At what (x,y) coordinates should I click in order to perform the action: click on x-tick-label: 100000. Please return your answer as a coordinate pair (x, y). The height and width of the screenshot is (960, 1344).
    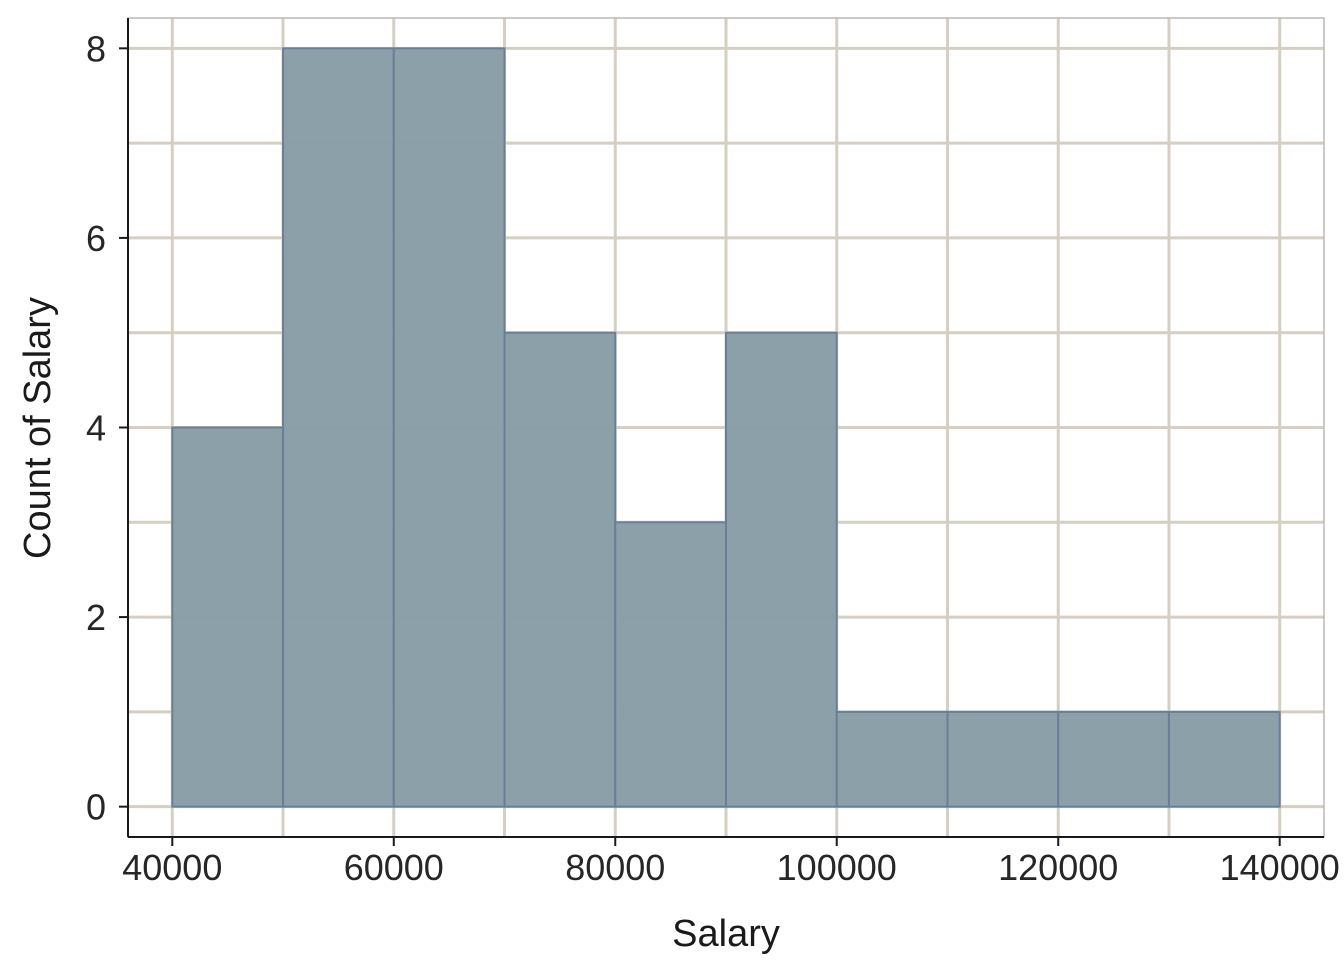
    Looking at the image, I should click on (837, 867).